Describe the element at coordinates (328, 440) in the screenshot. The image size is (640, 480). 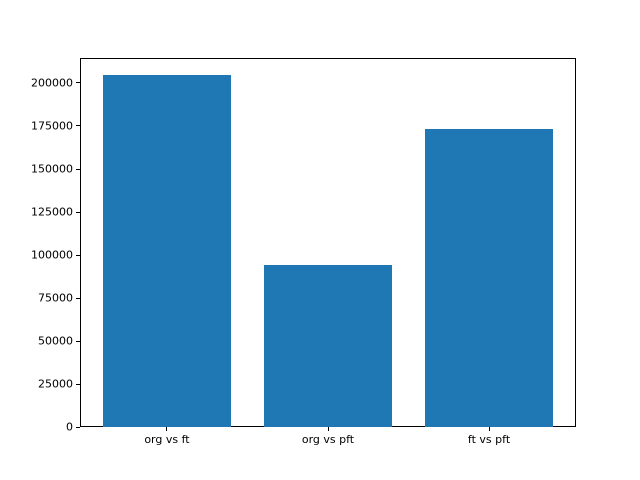
I see `x-tick-label: org vs pft` at that location.